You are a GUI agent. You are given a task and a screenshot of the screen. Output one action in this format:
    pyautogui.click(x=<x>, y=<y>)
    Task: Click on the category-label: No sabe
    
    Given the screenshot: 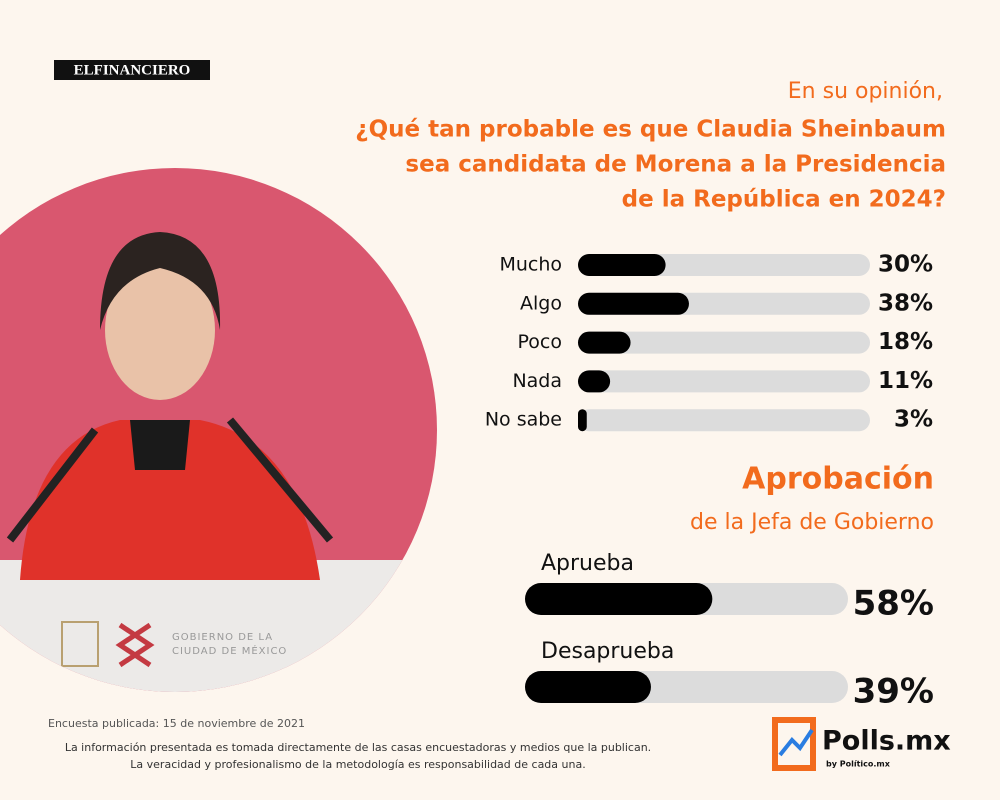 What is the action you would take?
    pyautogui.click(x=523, y=420)
    